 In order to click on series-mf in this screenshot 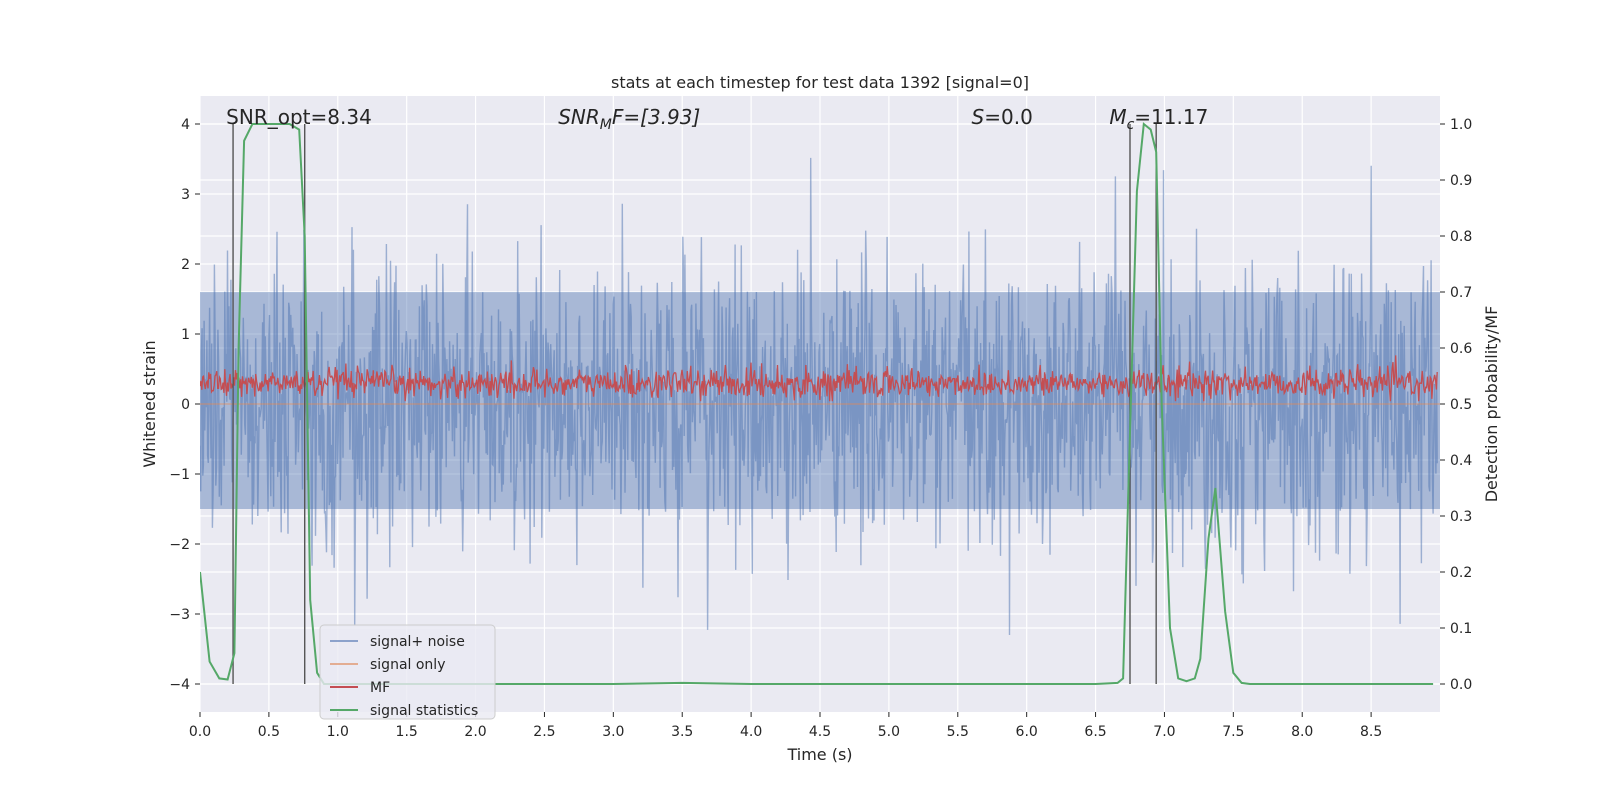, I will do `click(819, 378)`.